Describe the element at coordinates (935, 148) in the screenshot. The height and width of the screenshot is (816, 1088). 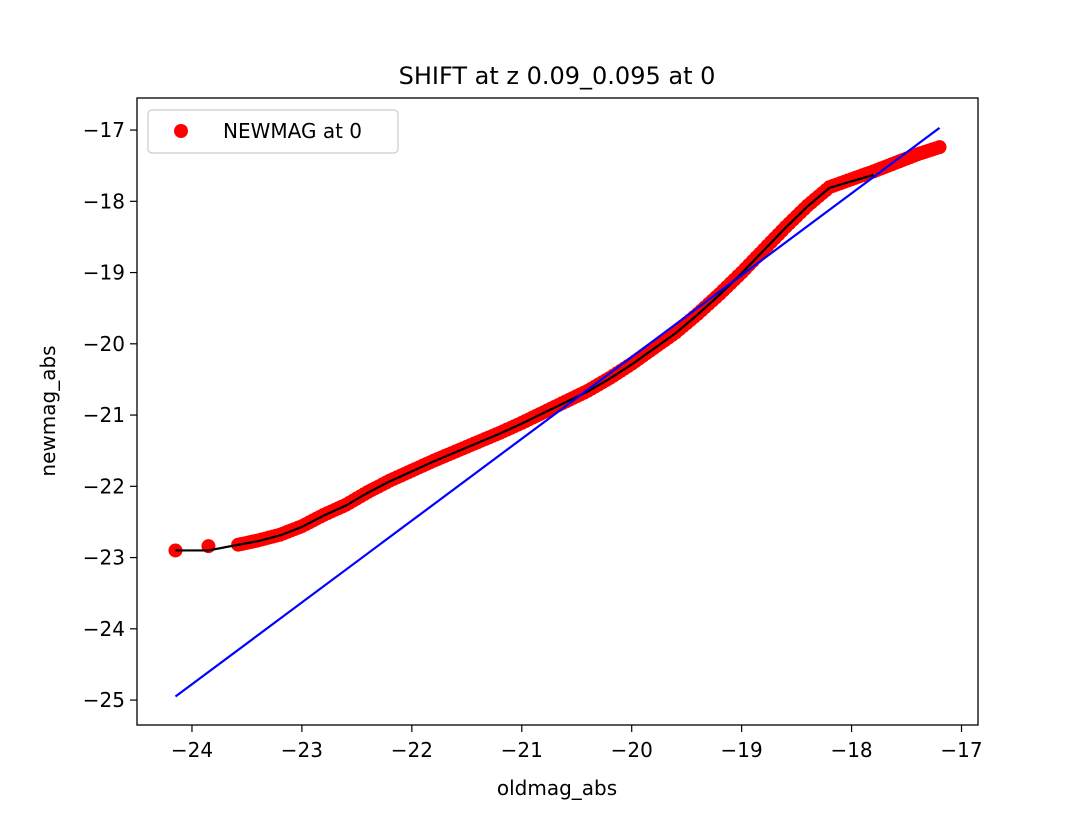
I see `scatter-point` at that location.